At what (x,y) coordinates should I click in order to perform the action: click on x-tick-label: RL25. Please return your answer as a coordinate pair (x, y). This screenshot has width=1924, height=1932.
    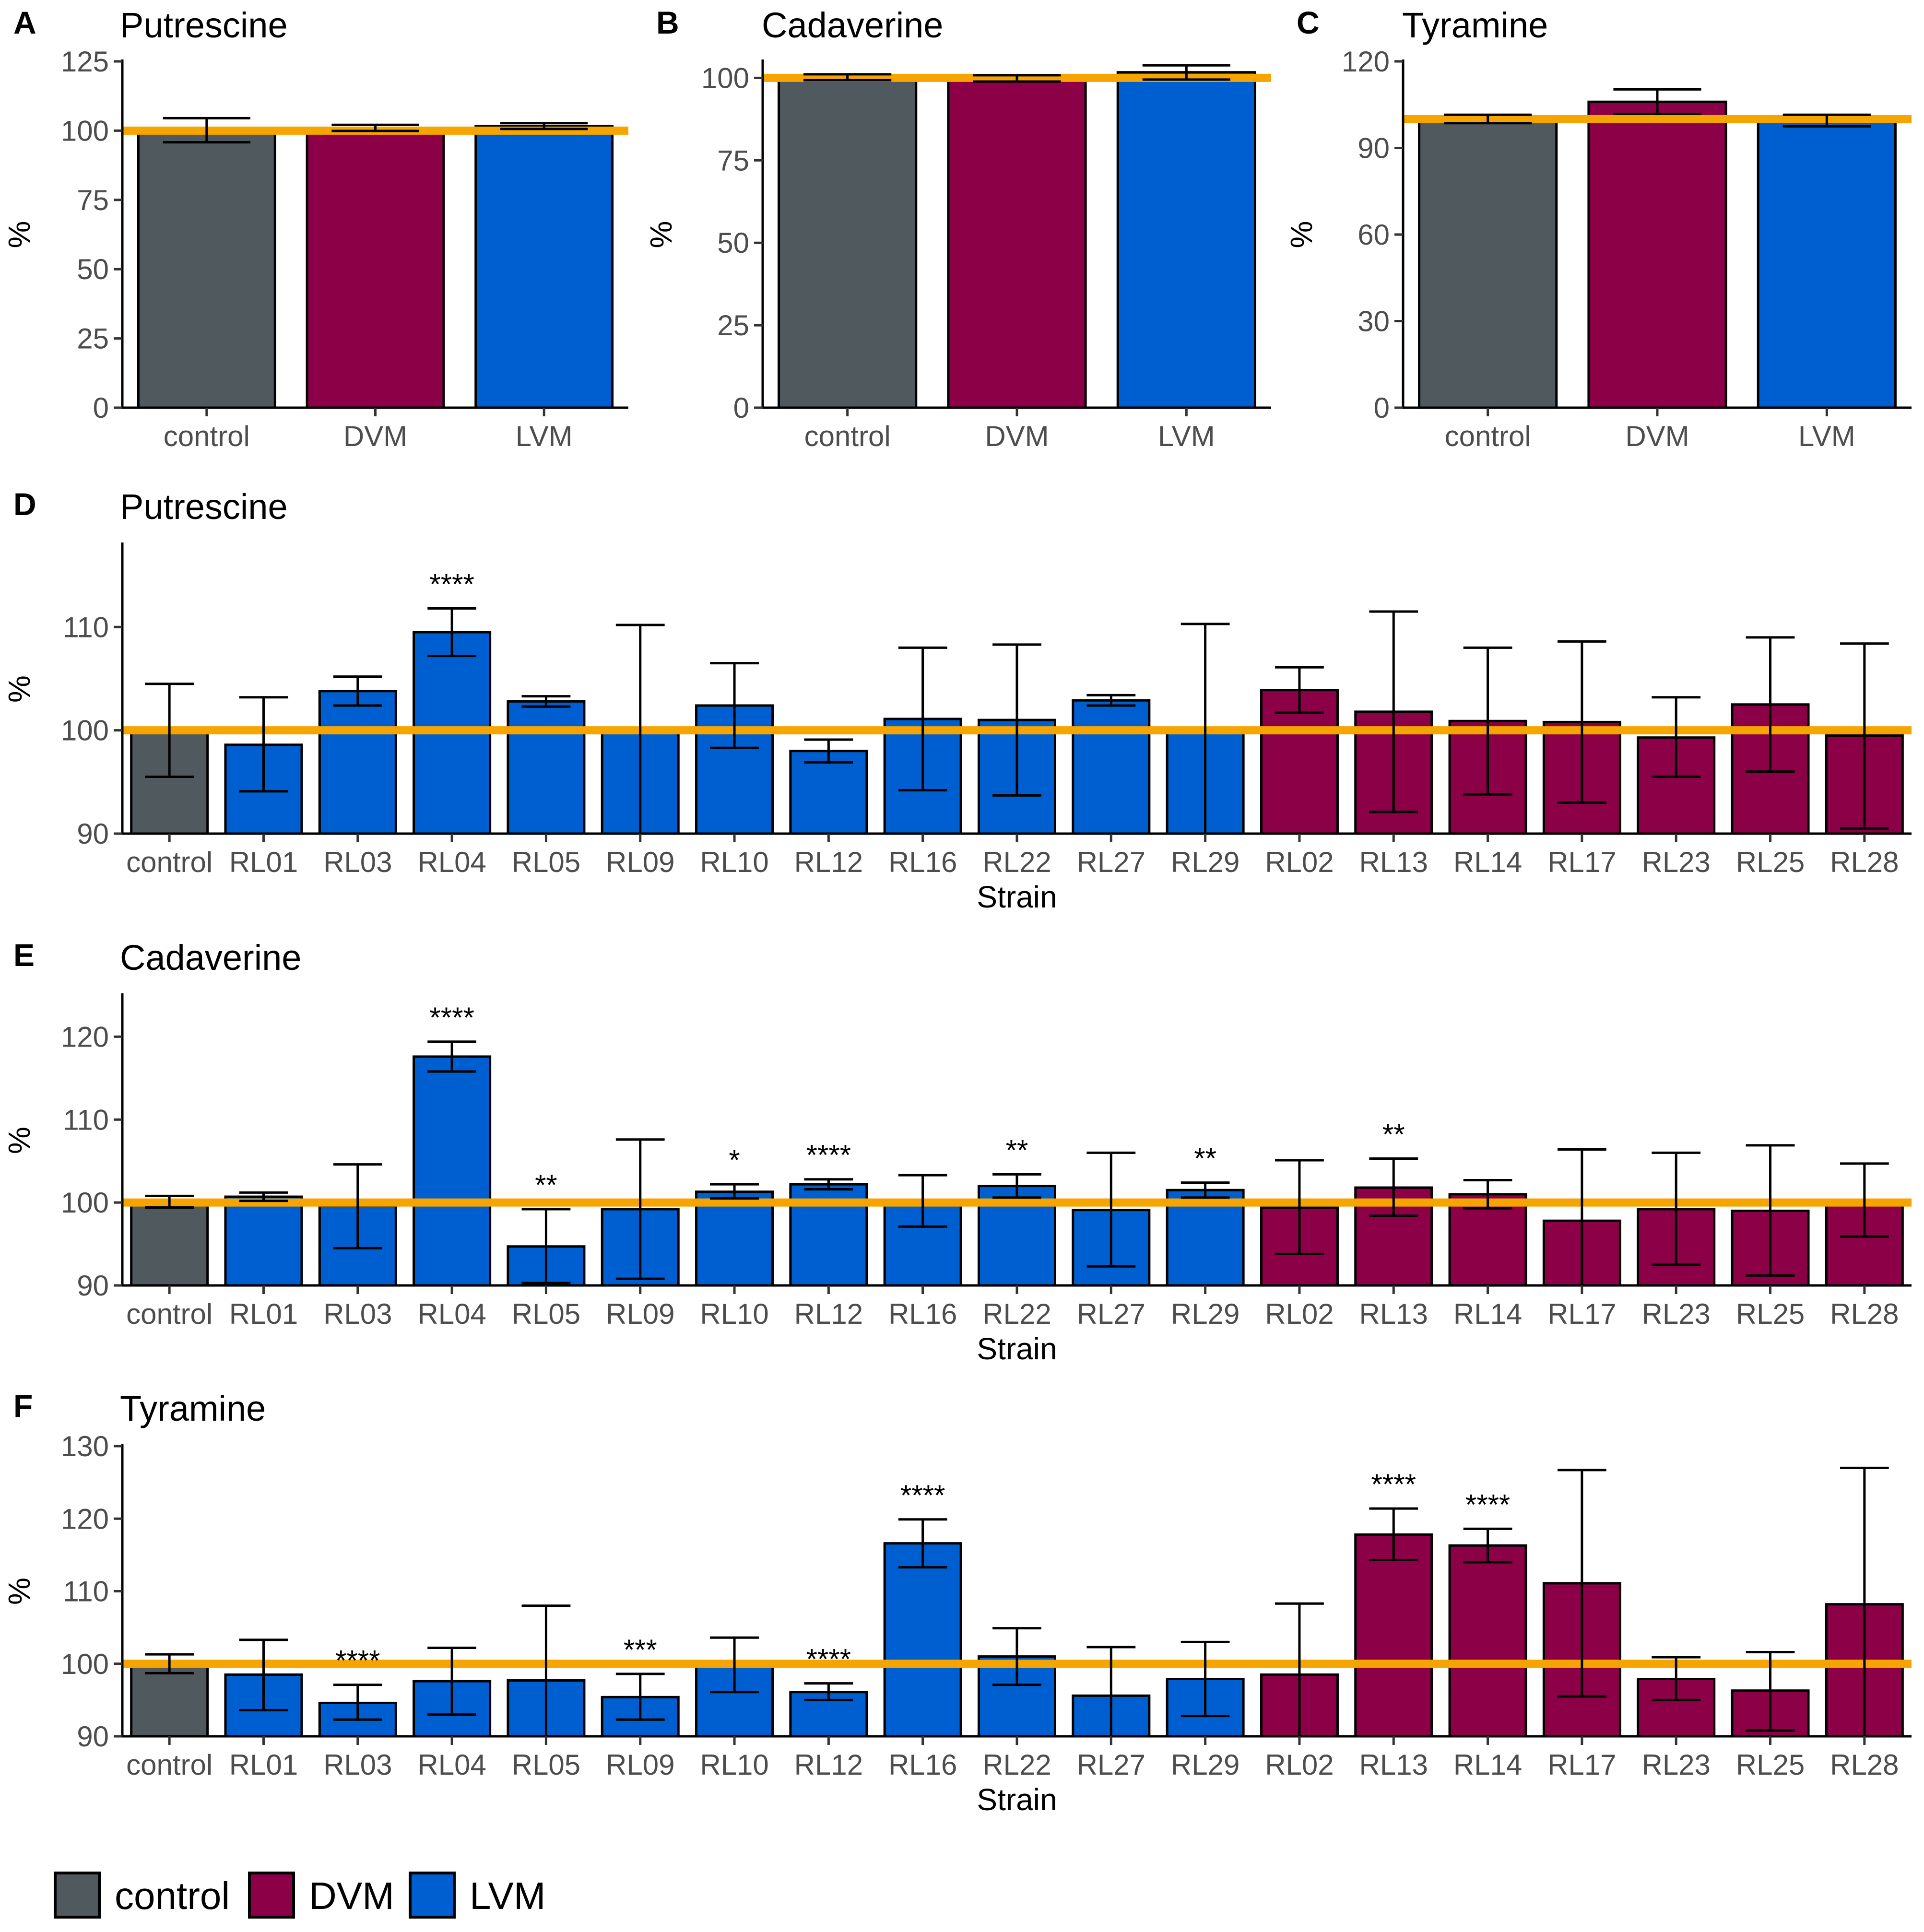
    Looking at the image, I should click on (1770, 862).